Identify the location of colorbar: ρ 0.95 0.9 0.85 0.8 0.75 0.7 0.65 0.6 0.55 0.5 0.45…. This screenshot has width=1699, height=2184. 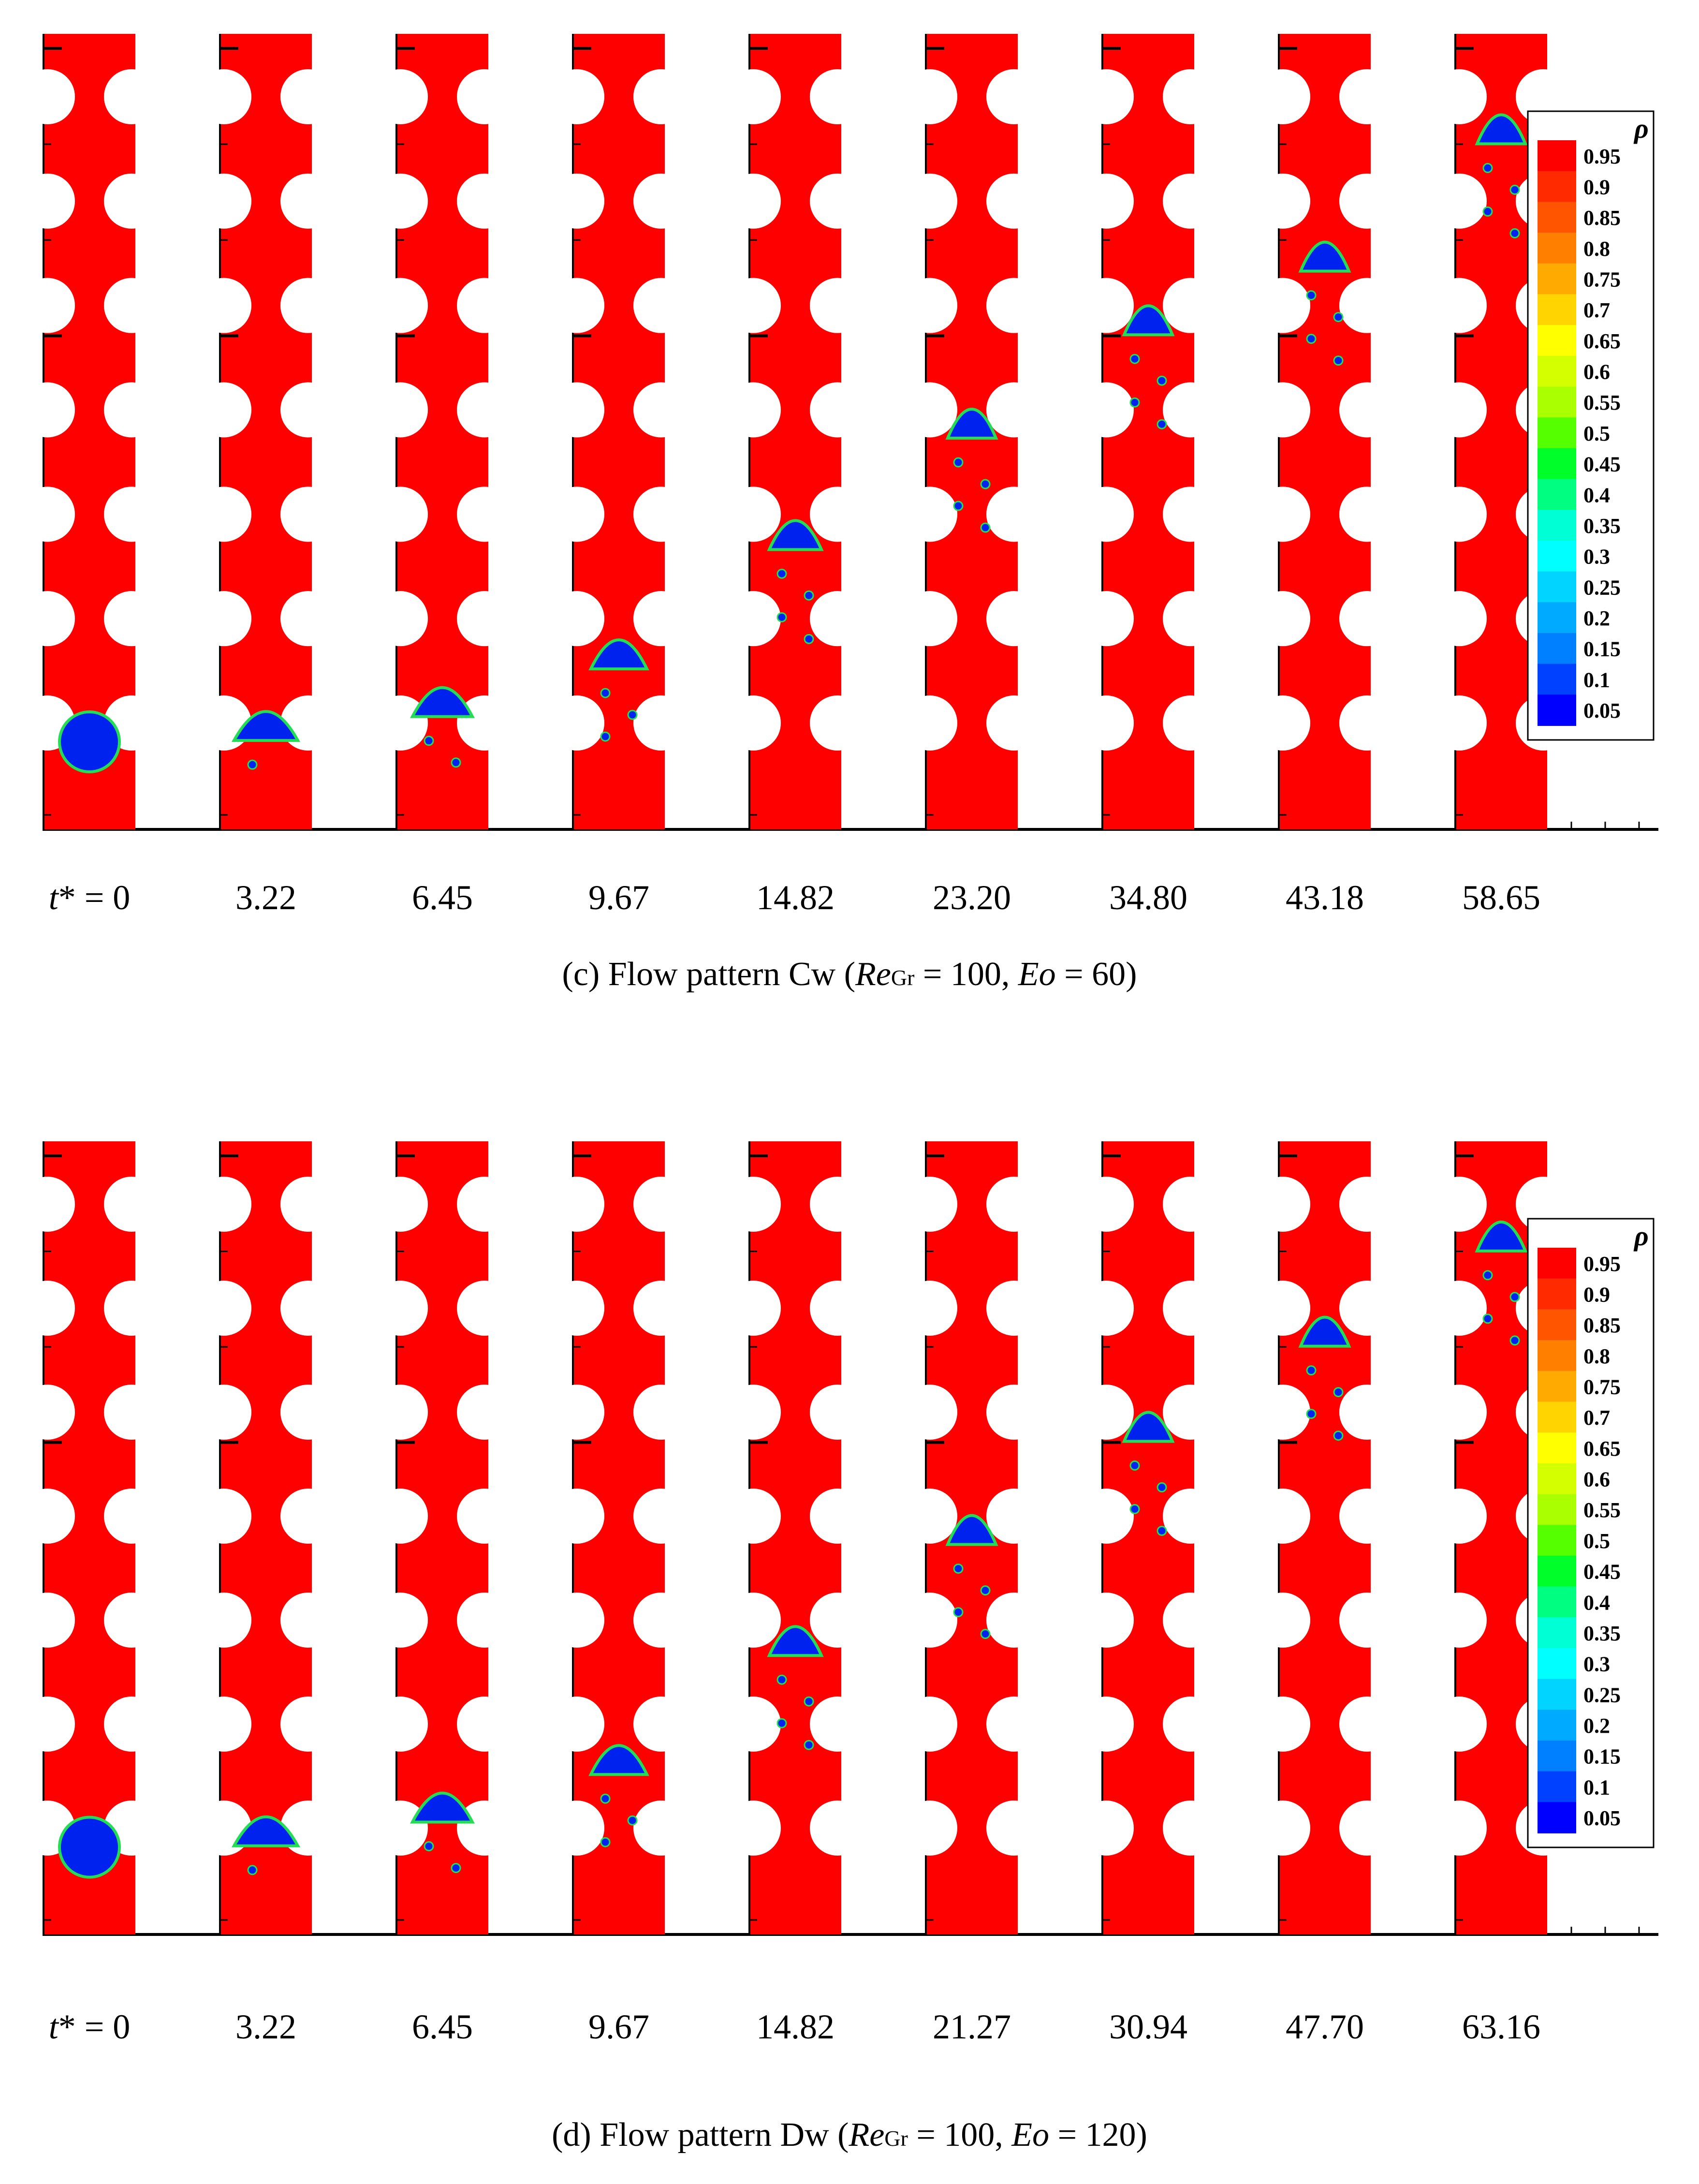
(1591, 426).